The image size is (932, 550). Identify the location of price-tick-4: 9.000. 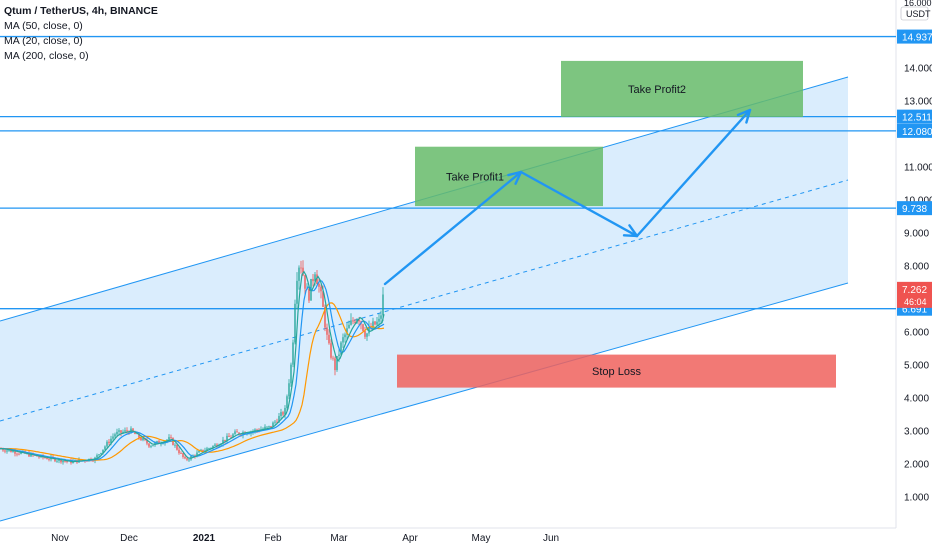
(916, 234).